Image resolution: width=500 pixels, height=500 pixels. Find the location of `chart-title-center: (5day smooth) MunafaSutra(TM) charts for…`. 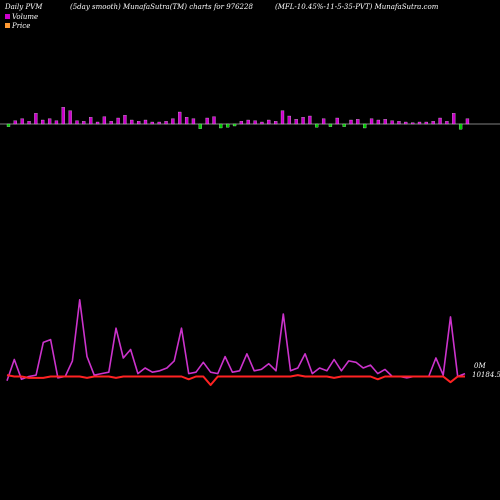

chart-title-center: (5day smooth) MunafaSutra(TM) charts for… is located at coordinates (161, 7).